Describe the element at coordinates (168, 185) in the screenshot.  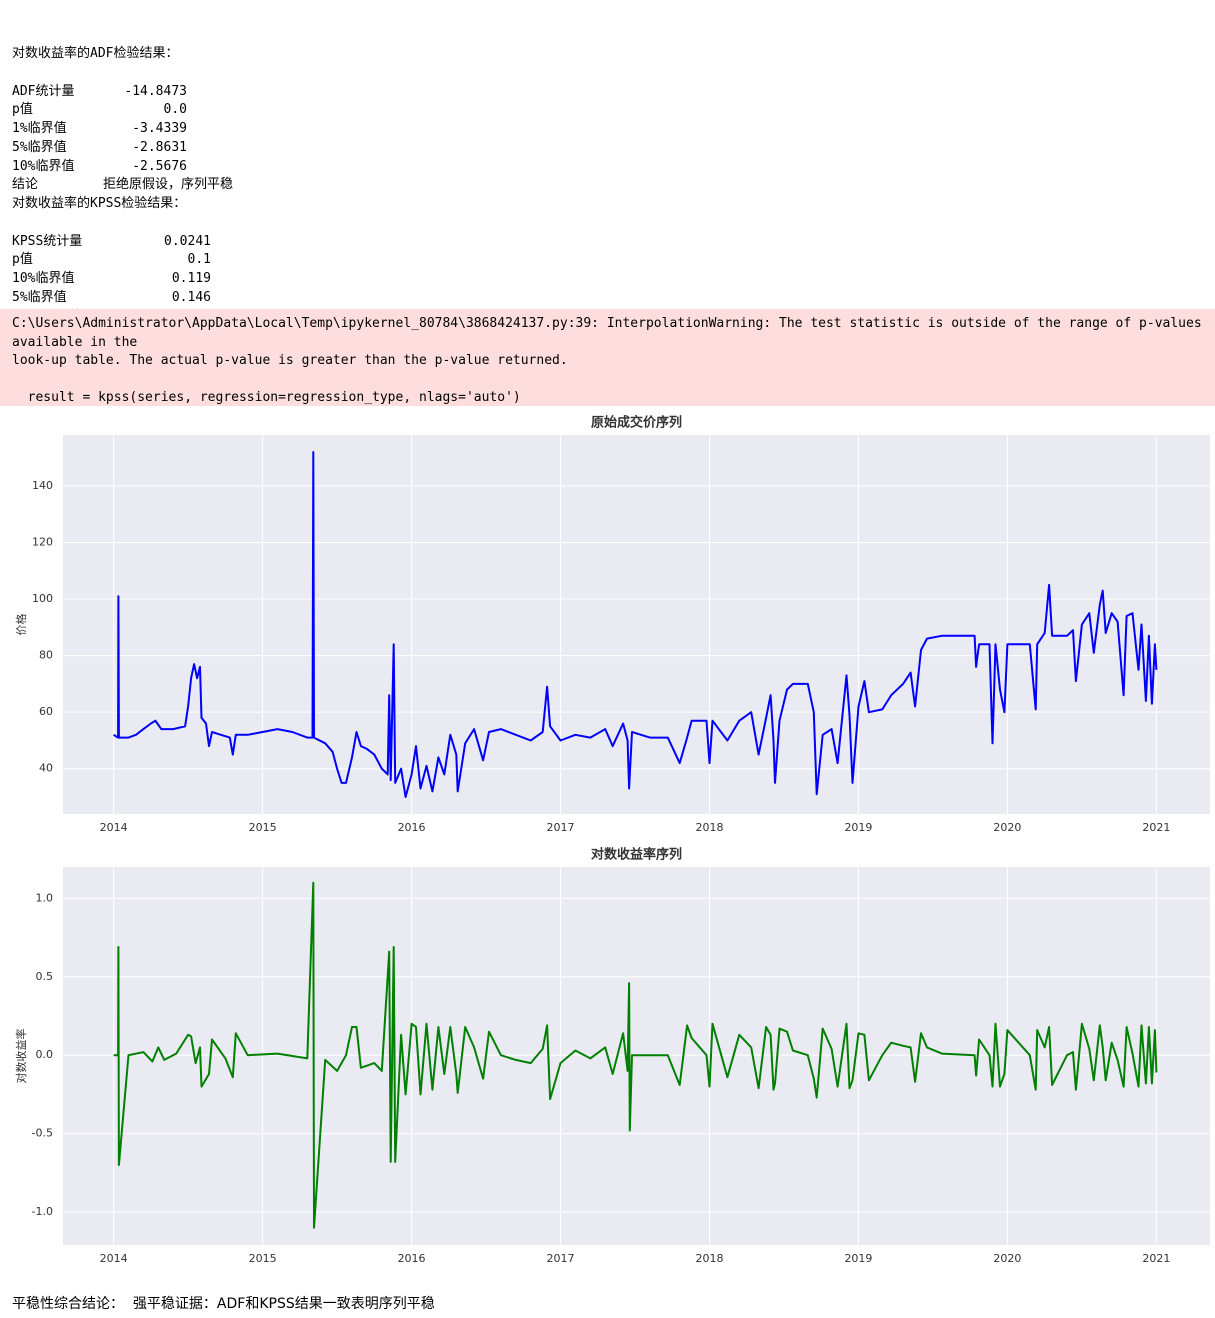
I see `result-value: 拒绝原假设，序列平稳` at that location.